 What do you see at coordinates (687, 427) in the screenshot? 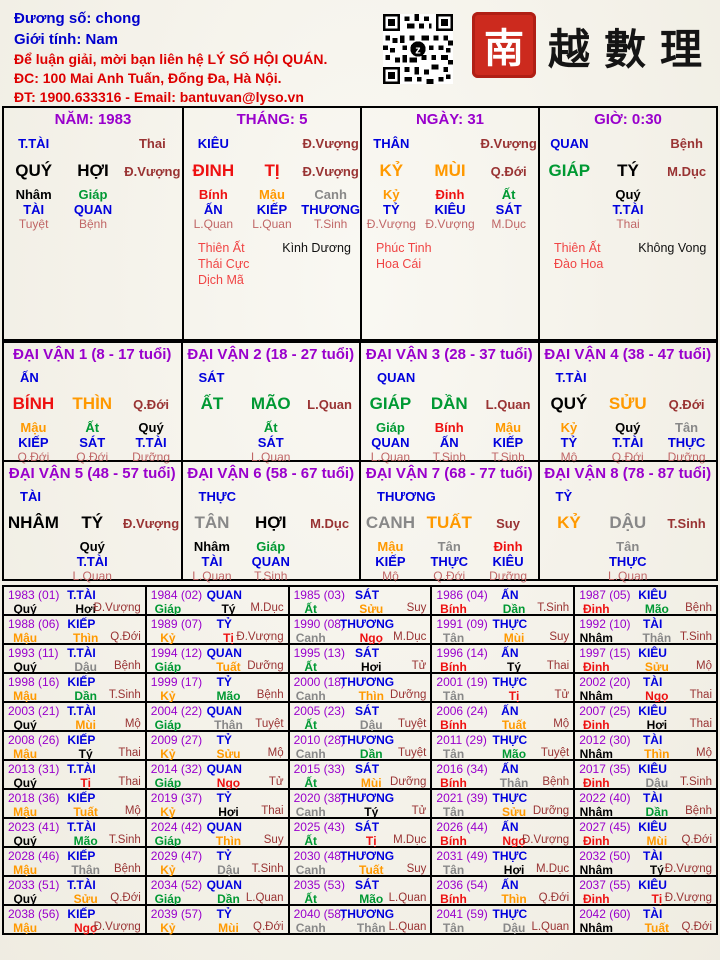
I see `hidden-stem: Tân` at bounding box center [687, 427].